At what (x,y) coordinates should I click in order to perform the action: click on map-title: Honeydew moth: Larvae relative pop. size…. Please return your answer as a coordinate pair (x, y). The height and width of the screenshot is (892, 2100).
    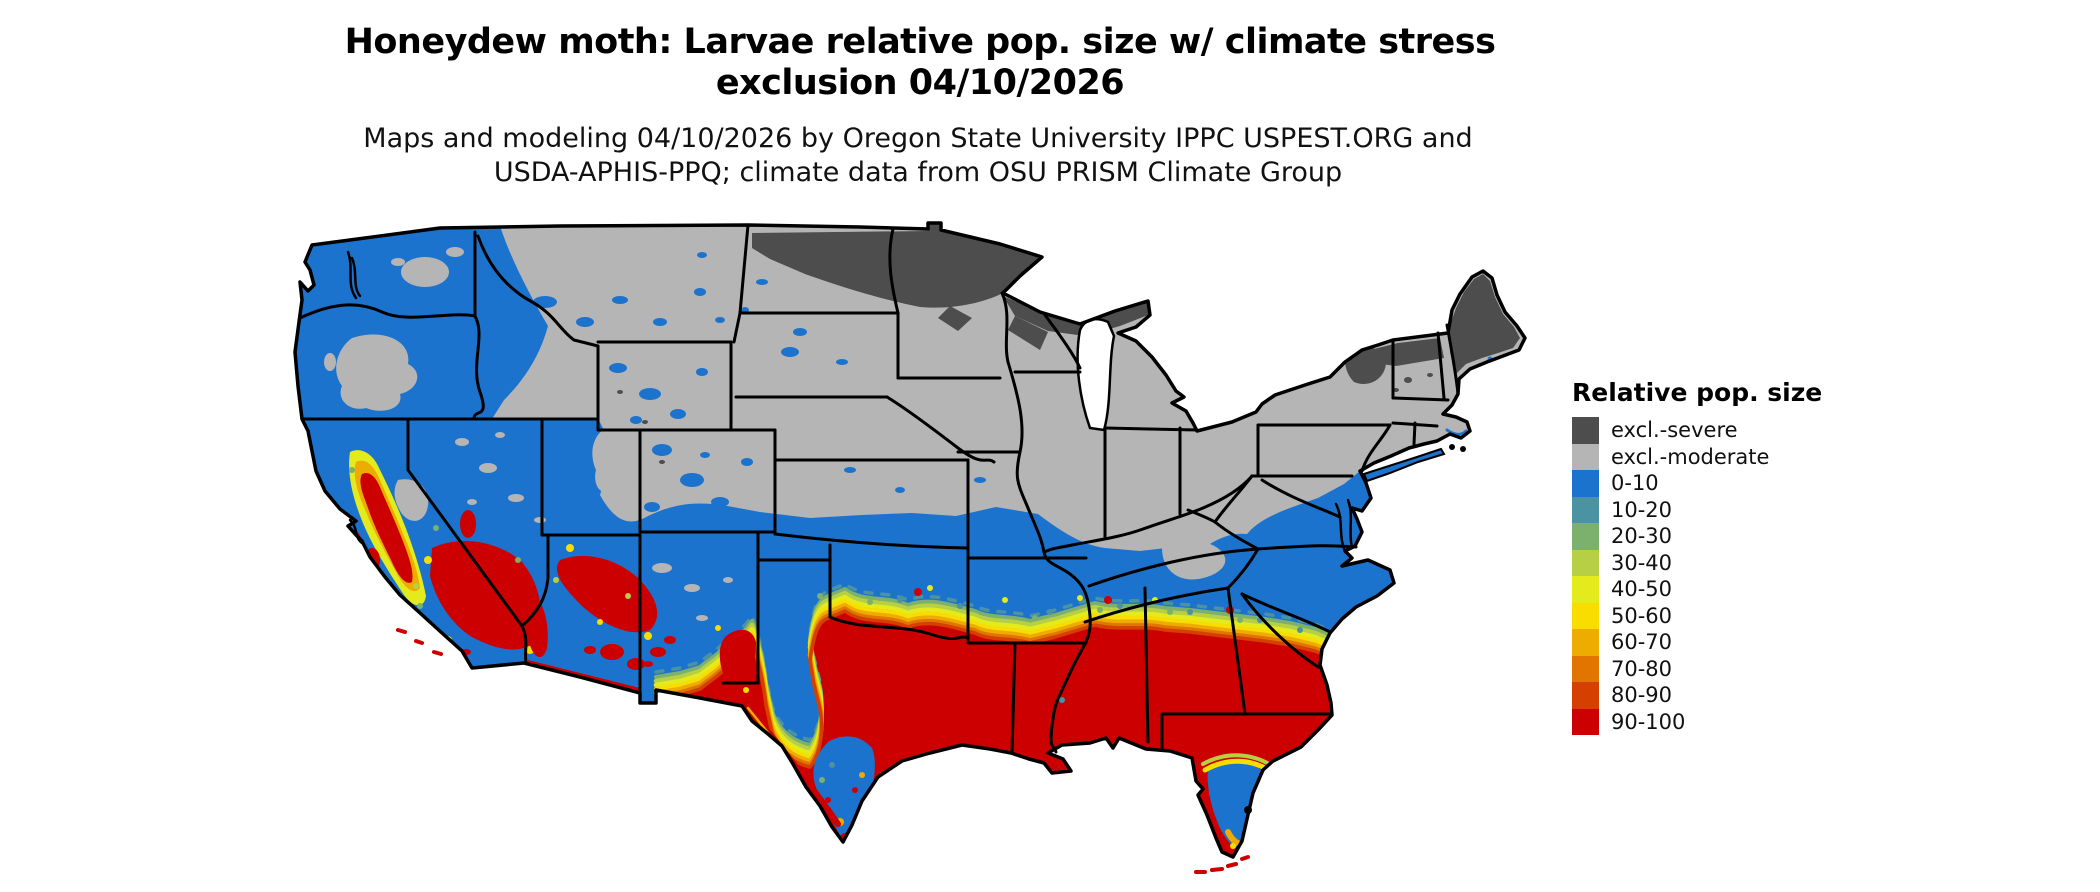
    Looking at the image, I should click on (920, 63).